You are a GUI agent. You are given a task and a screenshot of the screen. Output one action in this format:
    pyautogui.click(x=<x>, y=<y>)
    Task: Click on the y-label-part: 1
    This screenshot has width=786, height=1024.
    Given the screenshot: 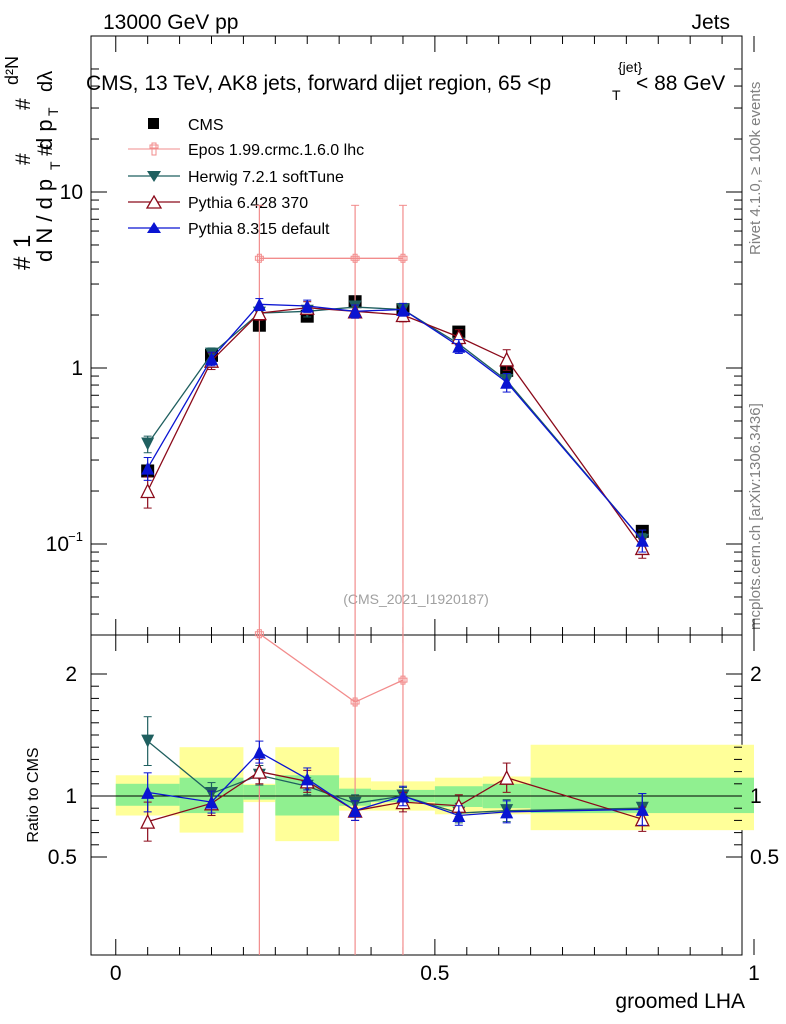 What is the action you would take?
    pyautogui.click(x=22, y=241)
    